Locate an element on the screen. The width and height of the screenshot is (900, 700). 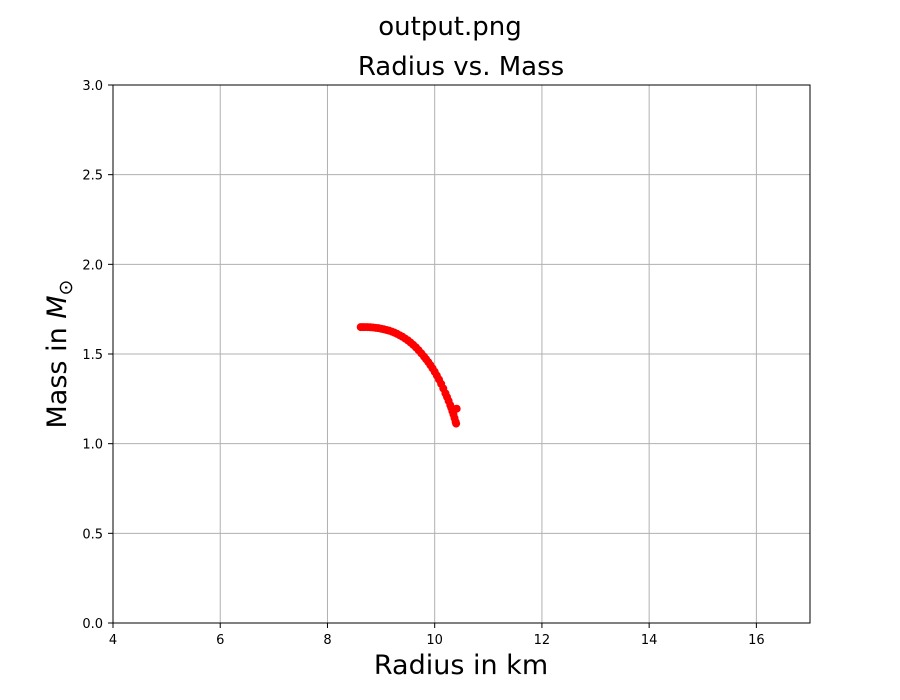
x-tick-label: 12 is located at coordinates (542, 640).